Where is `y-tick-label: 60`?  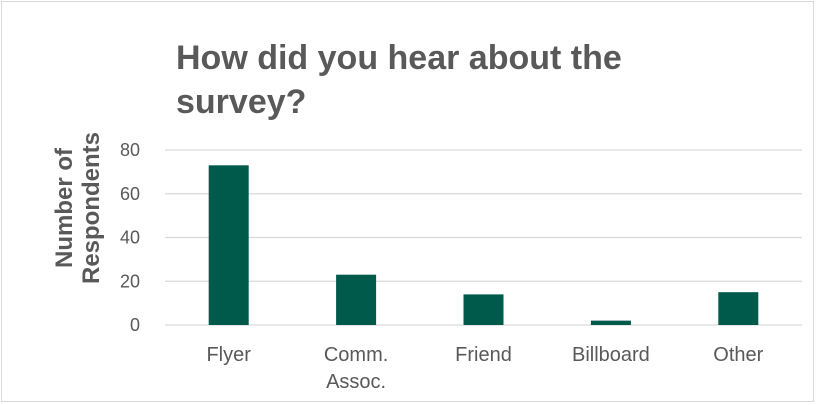
y-tick-label: 60 is located at coordinates (130, 194).